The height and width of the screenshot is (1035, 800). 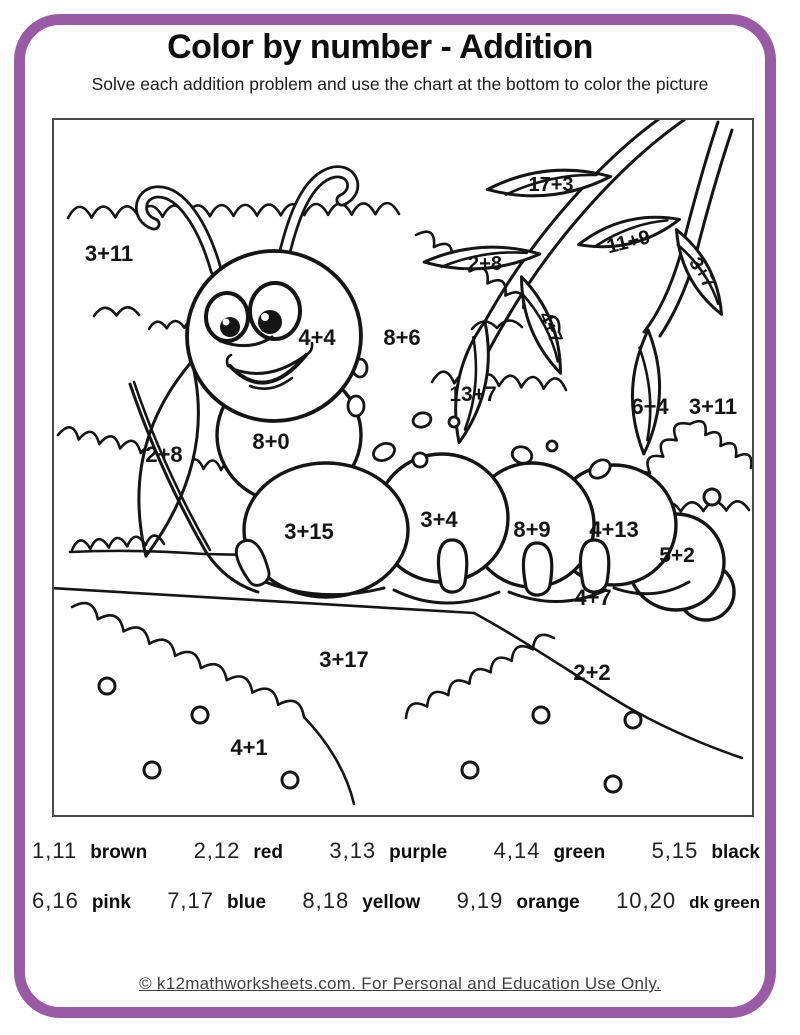 I want to click on snout-line, so click(x=246, y=341).